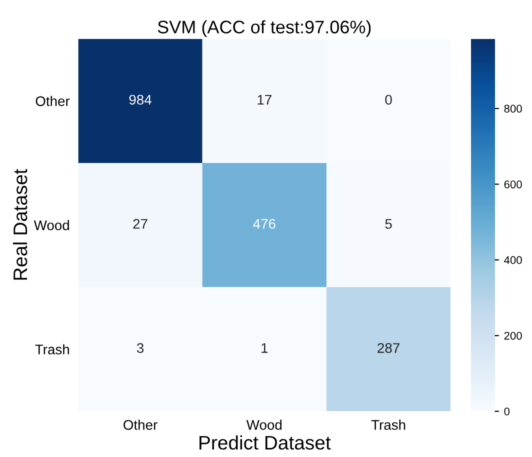  What do you see at coordinates (264, 223) in the screenshot?
I see `data-label: 476` at bounding box center [264, 223].